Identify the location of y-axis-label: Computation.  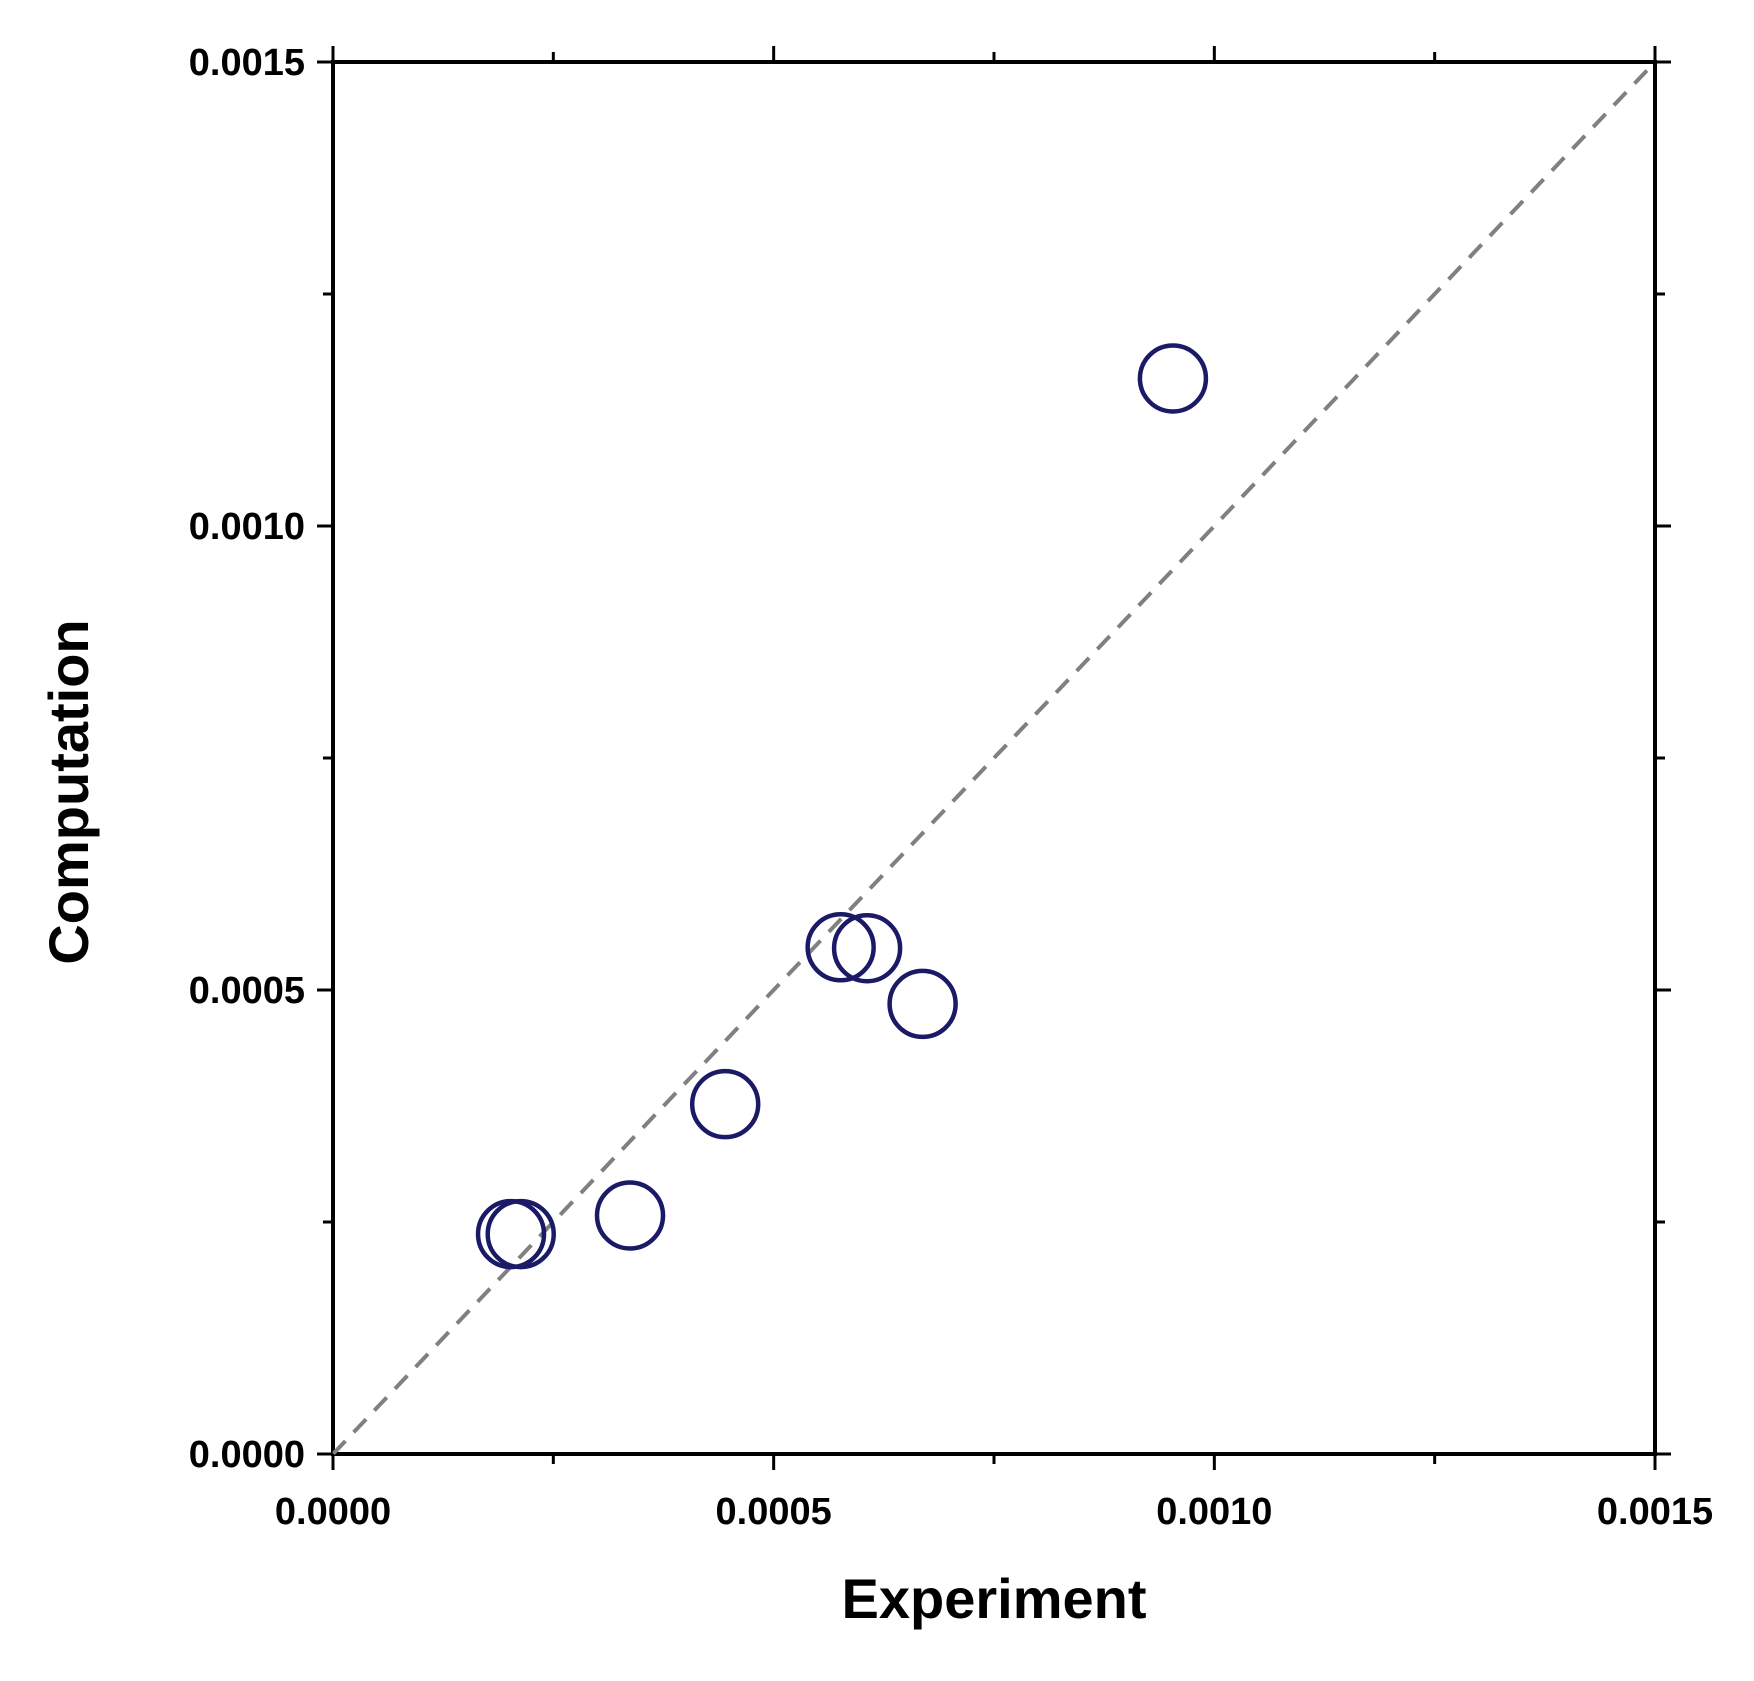
(68, 791).